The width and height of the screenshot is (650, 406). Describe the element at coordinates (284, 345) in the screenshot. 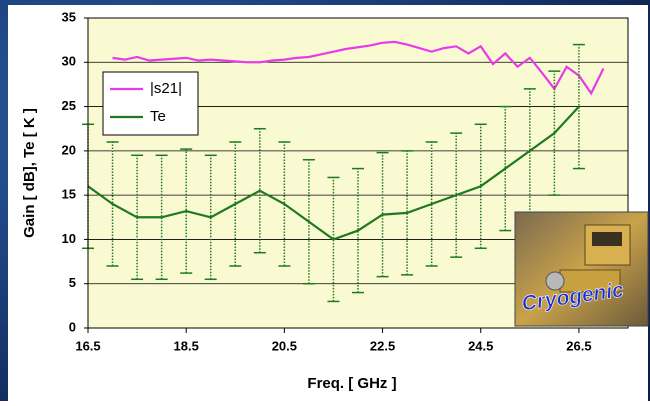

I see `x-tick-label: 20.5` at that location.